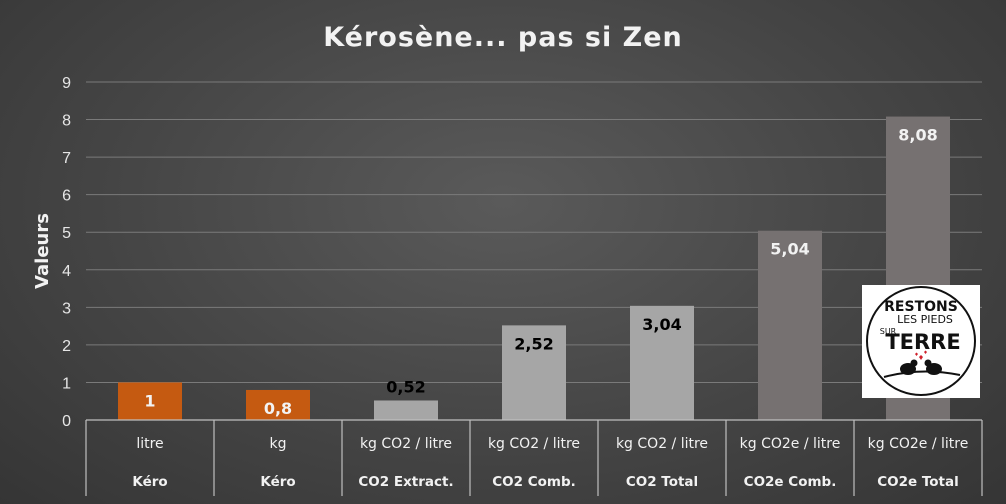 The image size is (1006, 504). What do you see at coordinates (66, 421) in the screenshot?
I see `y-tick-label: 0` at bounding box center [66, 421].